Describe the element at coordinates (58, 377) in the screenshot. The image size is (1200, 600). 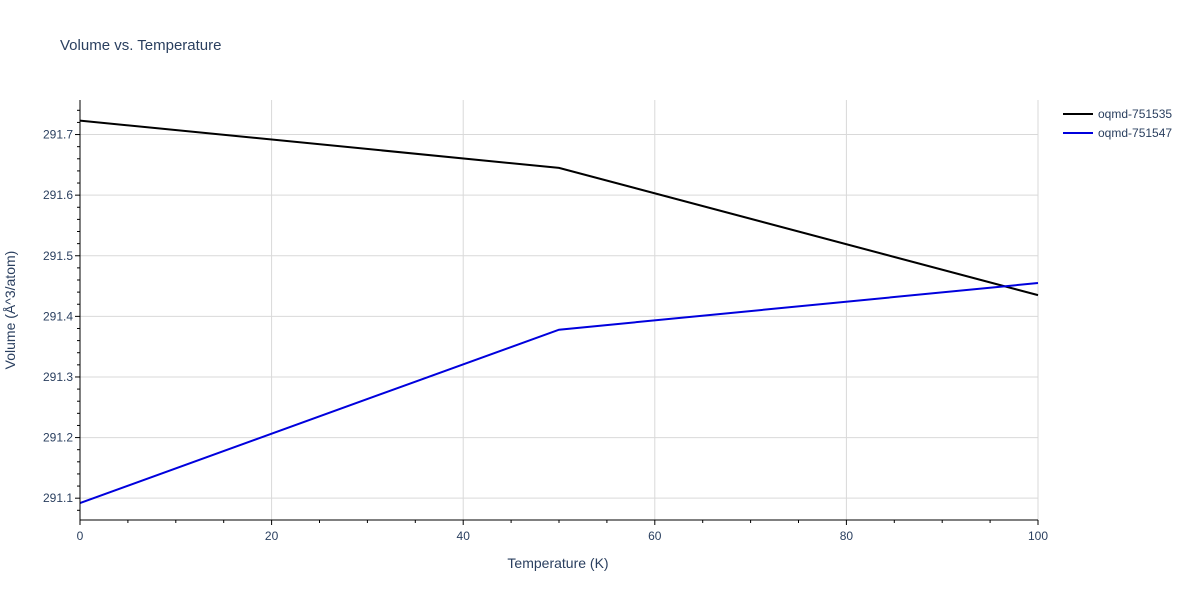
I see `y-tick-label: 291.3` at that location.